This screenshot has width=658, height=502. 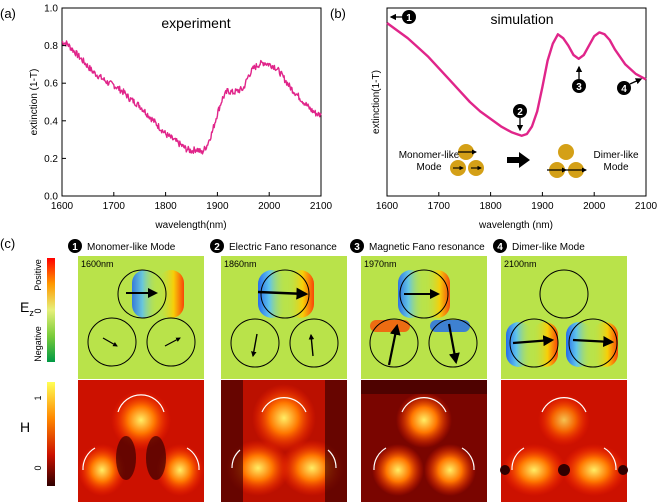 What do you see at coordinates (520, 264) in the screenshot?
I see `wavelength-label-4: 2100nm` at bounding box center [520, 264].